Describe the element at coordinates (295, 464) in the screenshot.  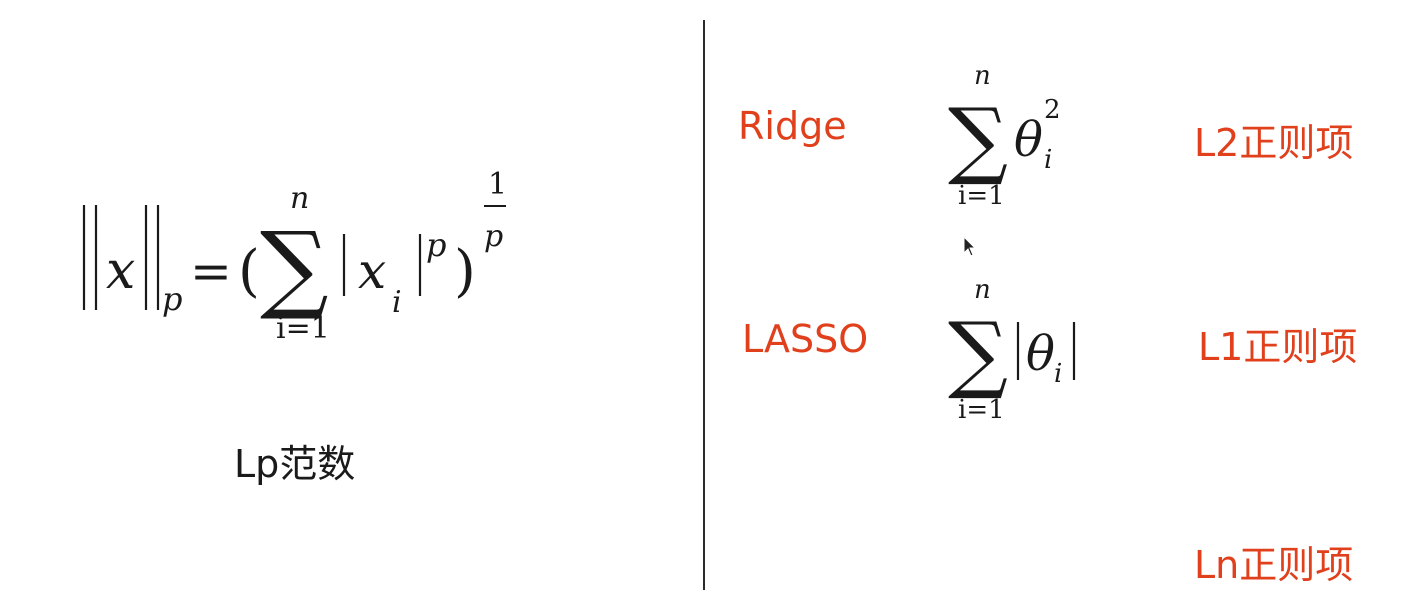
I see `lp-norm-caption: Lp范数` at that location.